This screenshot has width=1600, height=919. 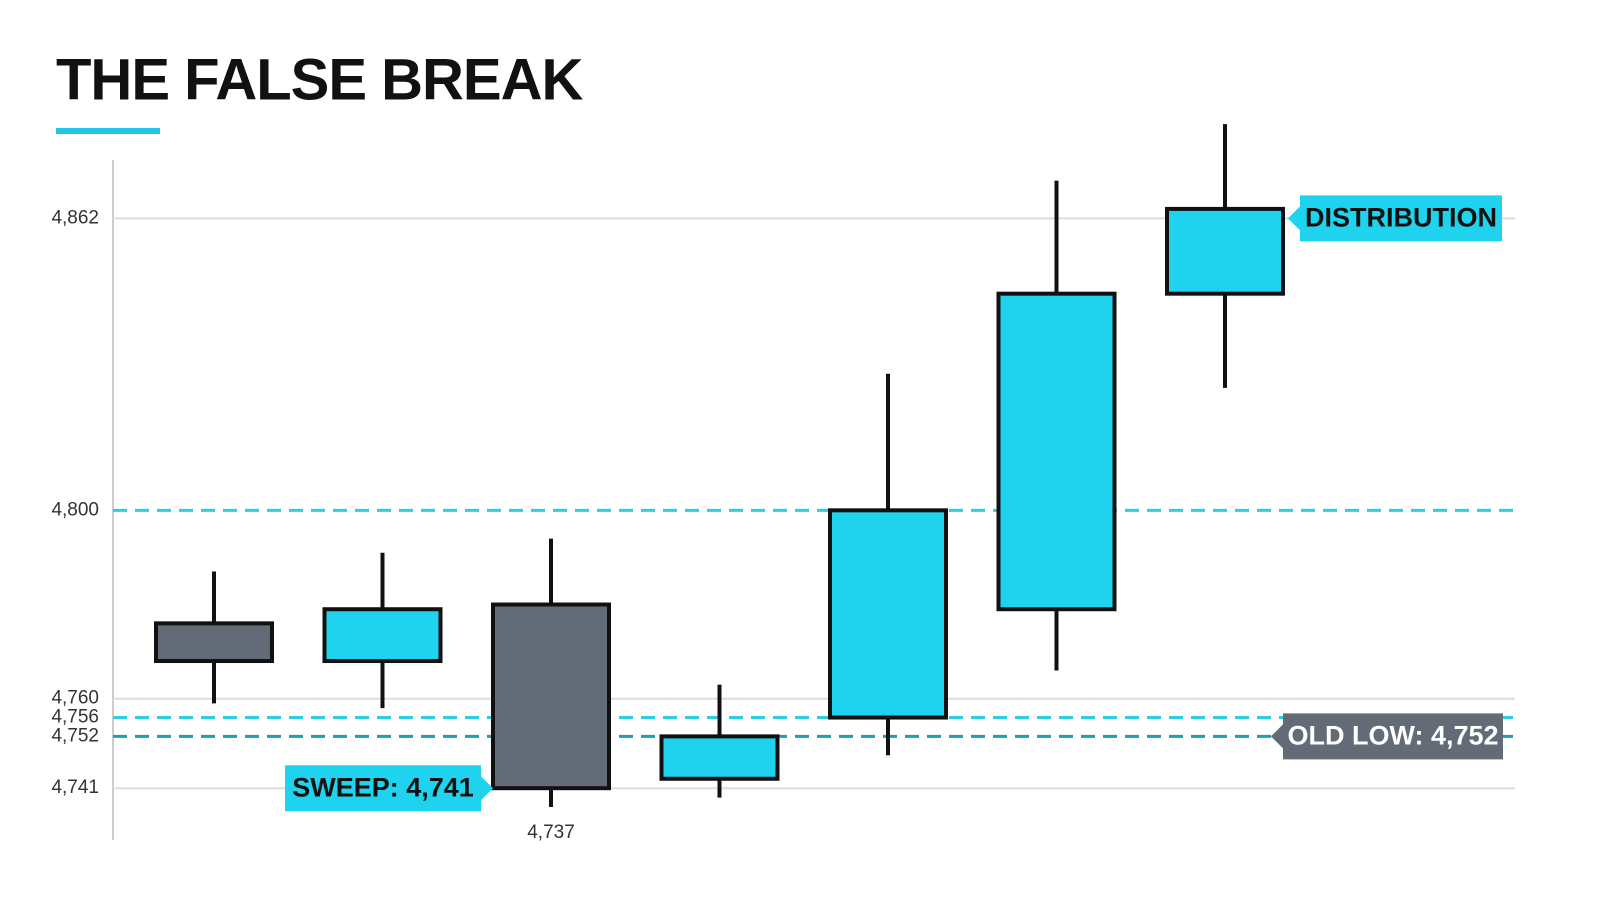 What do you see at coordinates (75, 217) in the screenshot?
I see `y-tick-label: 4,862` at bounding box center [75, 217].